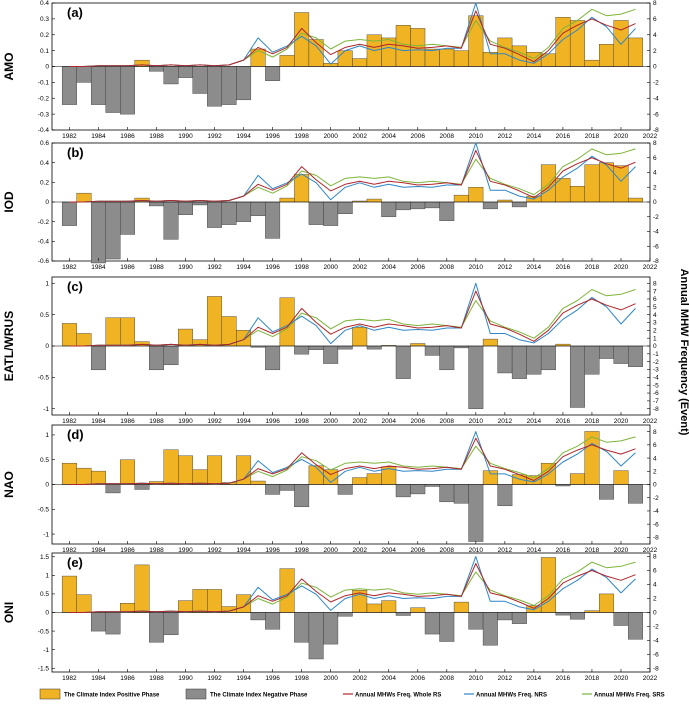 The image size is (689, 706). I want to click on positive-bar-1998, so click(302, 188).